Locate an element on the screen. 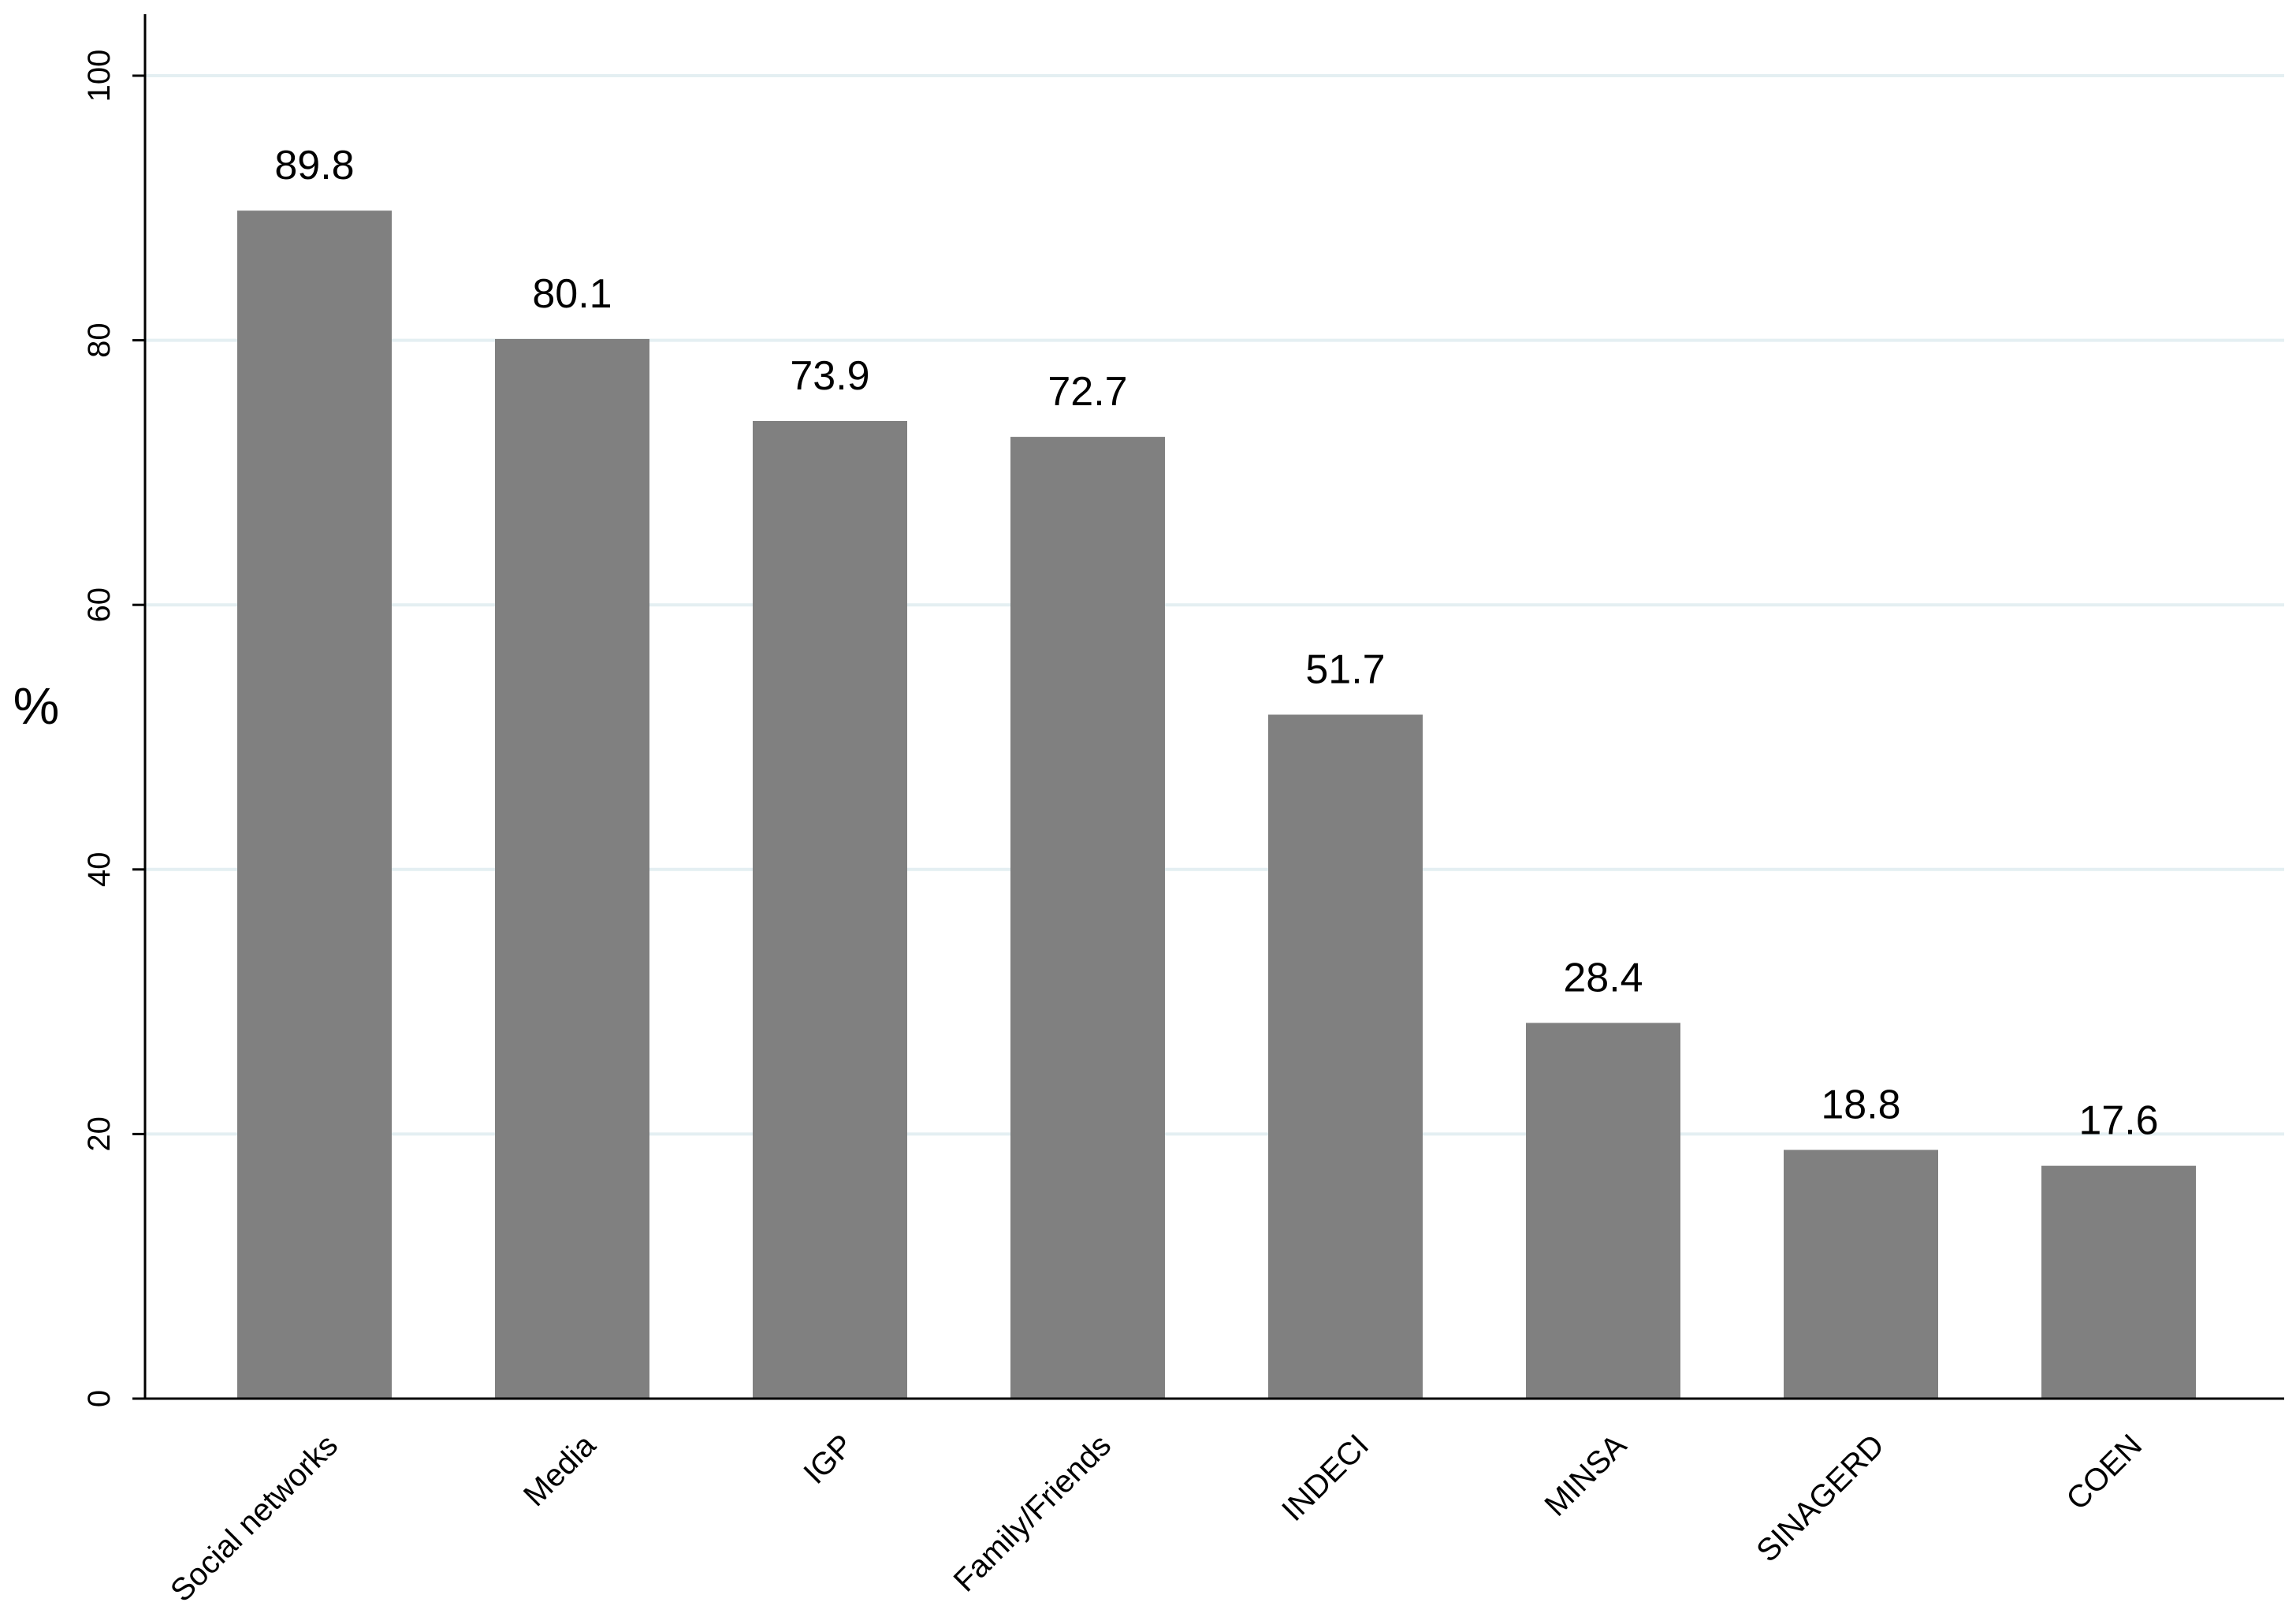 This screenshot has height=1617, width=2296. x-category-label: Social networks is located at coordinates (254, 1518).